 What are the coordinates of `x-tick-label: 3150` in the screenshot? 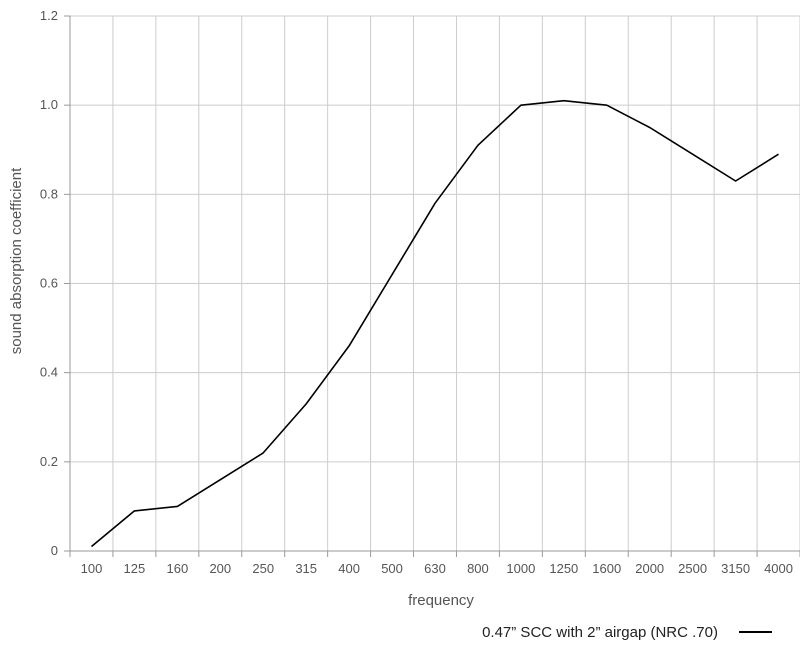 It's located at (735, 568).